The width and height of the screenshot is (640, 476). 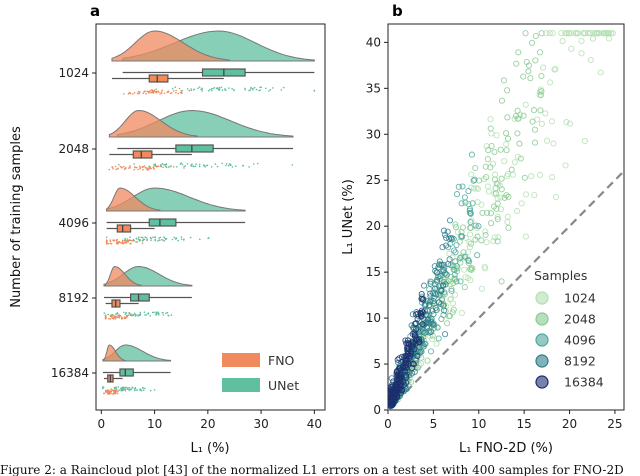 What do you see at coordinates (373, 226) in the screenshot?
I see `scatter-ytick-label-20: 20` at bounding box center [373, 226].